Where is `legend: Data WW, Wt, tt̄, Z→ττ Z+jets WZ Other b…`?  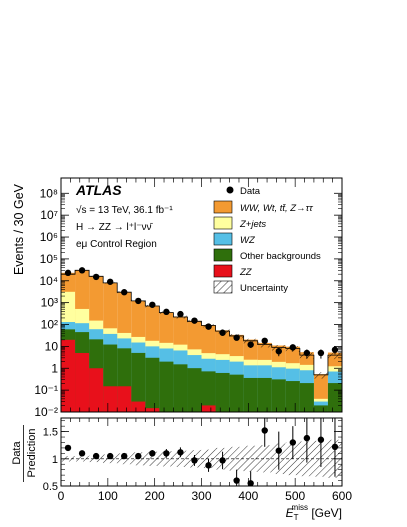
legend: Data WW, Wt, tt̄, Z→ττ Z+jets WZ Other b… is located at coordinates (267, 240).